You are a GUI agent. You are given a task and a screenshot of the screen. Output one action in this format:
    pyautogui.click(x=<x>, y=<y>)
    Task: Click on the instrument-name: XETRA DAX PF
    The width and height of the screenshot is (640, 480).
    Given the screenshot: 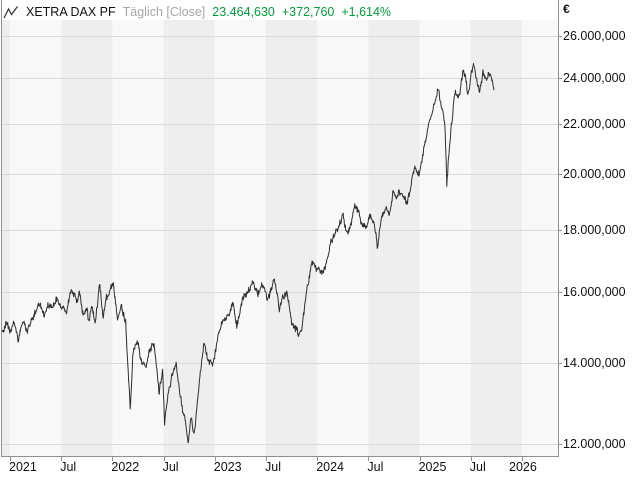 What is the action you would take?
    pyautogui.click(x=71, y=12)
    